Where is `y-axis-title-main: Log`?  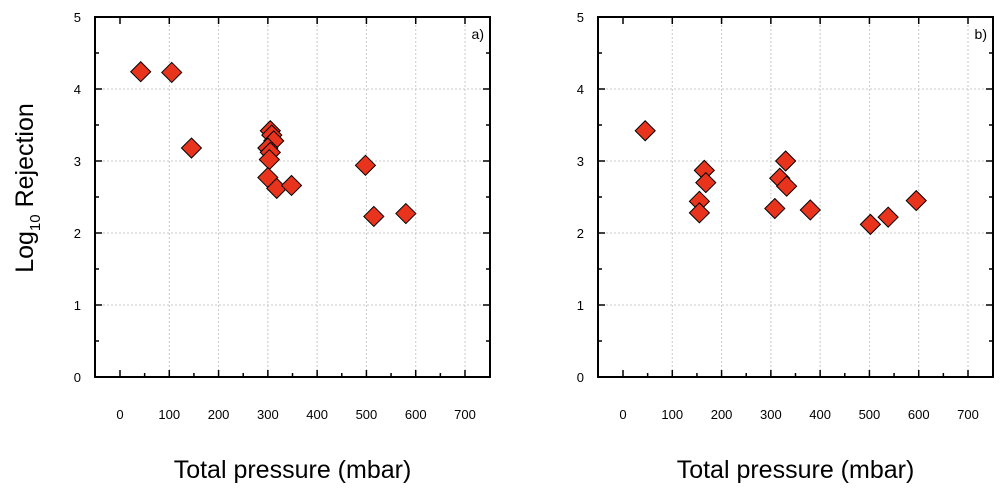 y-axis-title-main: Log is located at coordinates (25, 252).